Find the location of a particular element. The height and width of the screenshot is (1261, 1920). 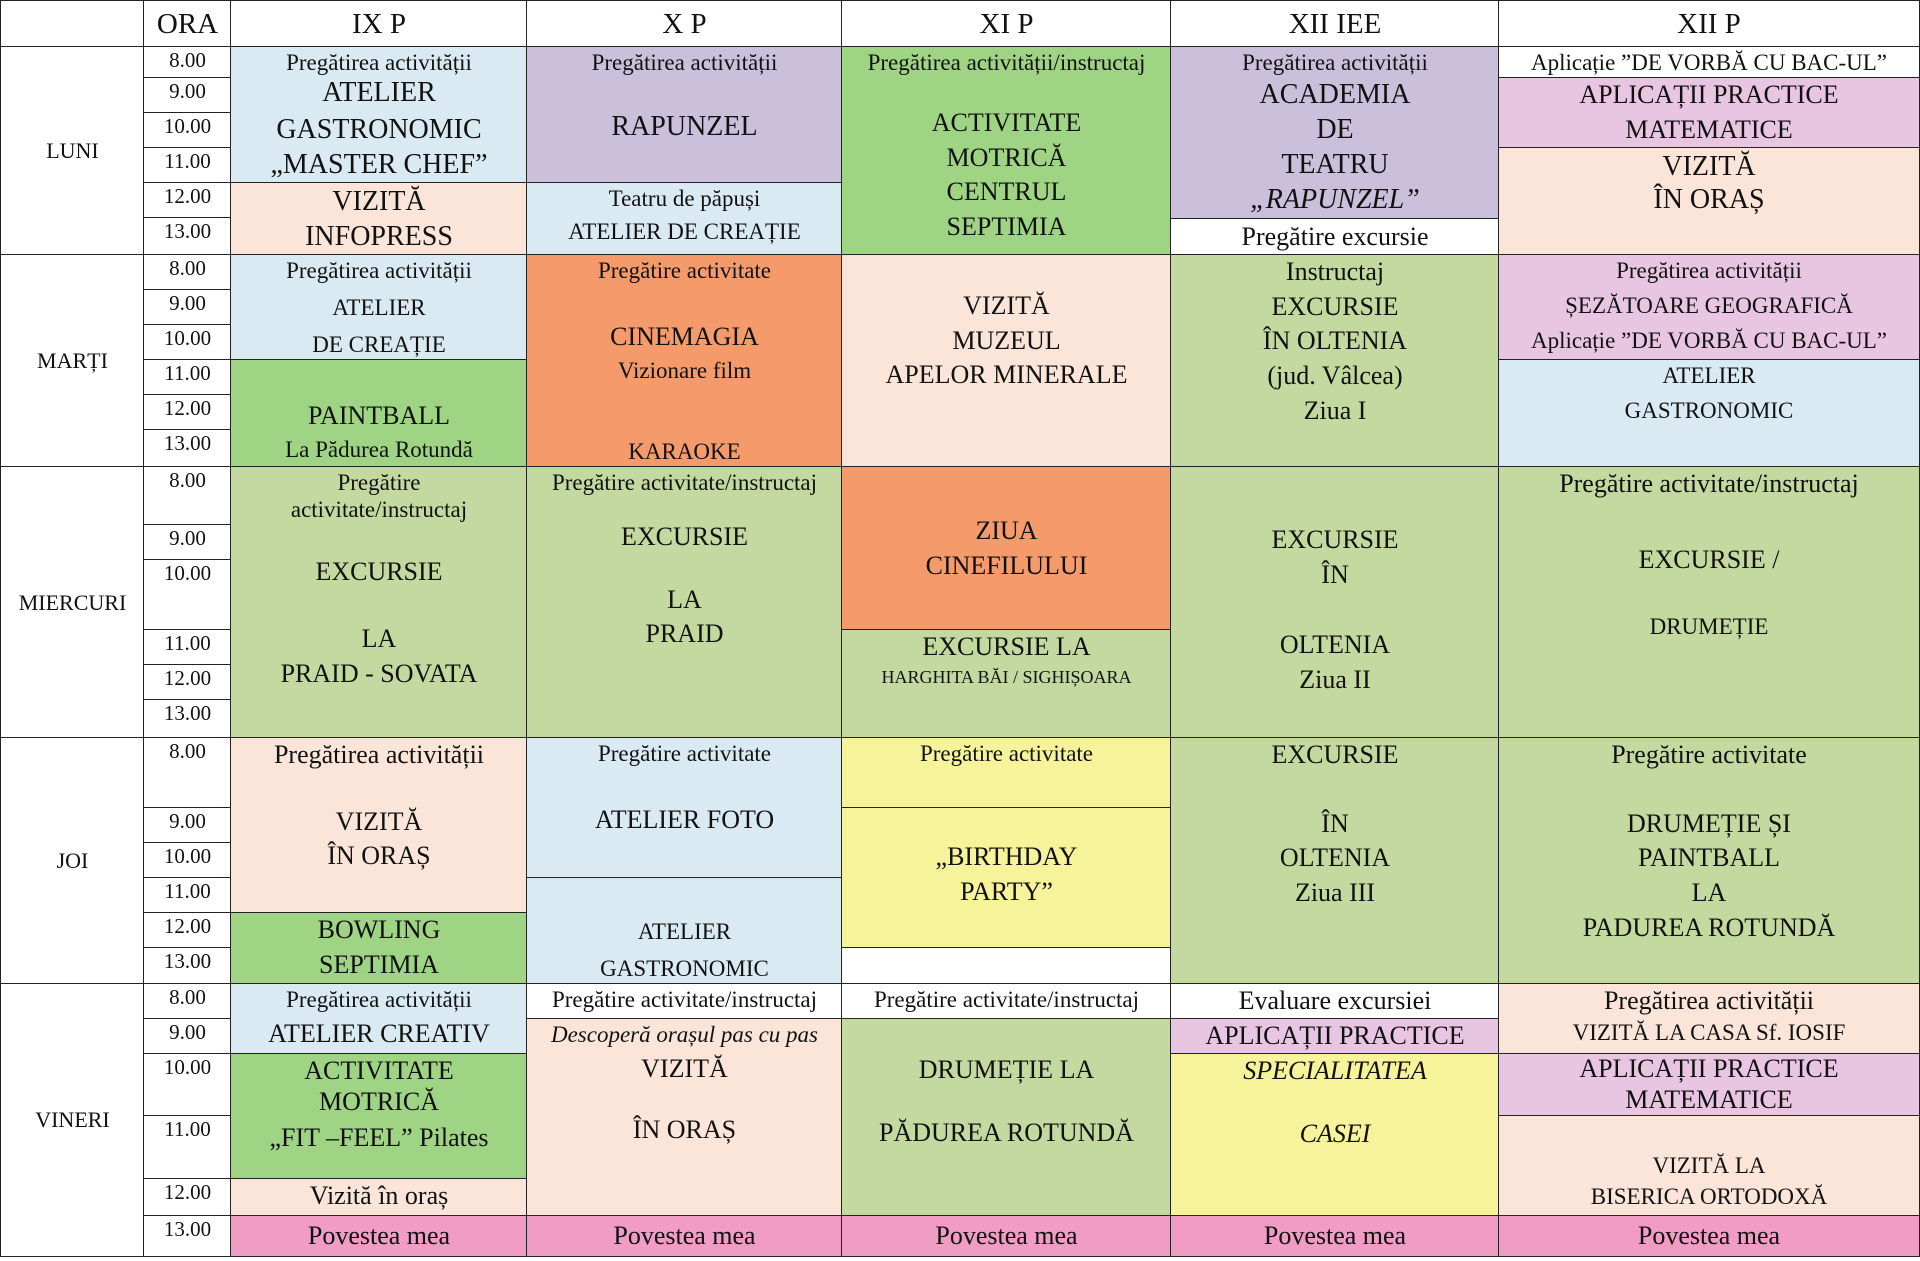

activity-line: VIZITĂ LA CASA Sf. IOSIF is located at coordinates (1709, 1032).